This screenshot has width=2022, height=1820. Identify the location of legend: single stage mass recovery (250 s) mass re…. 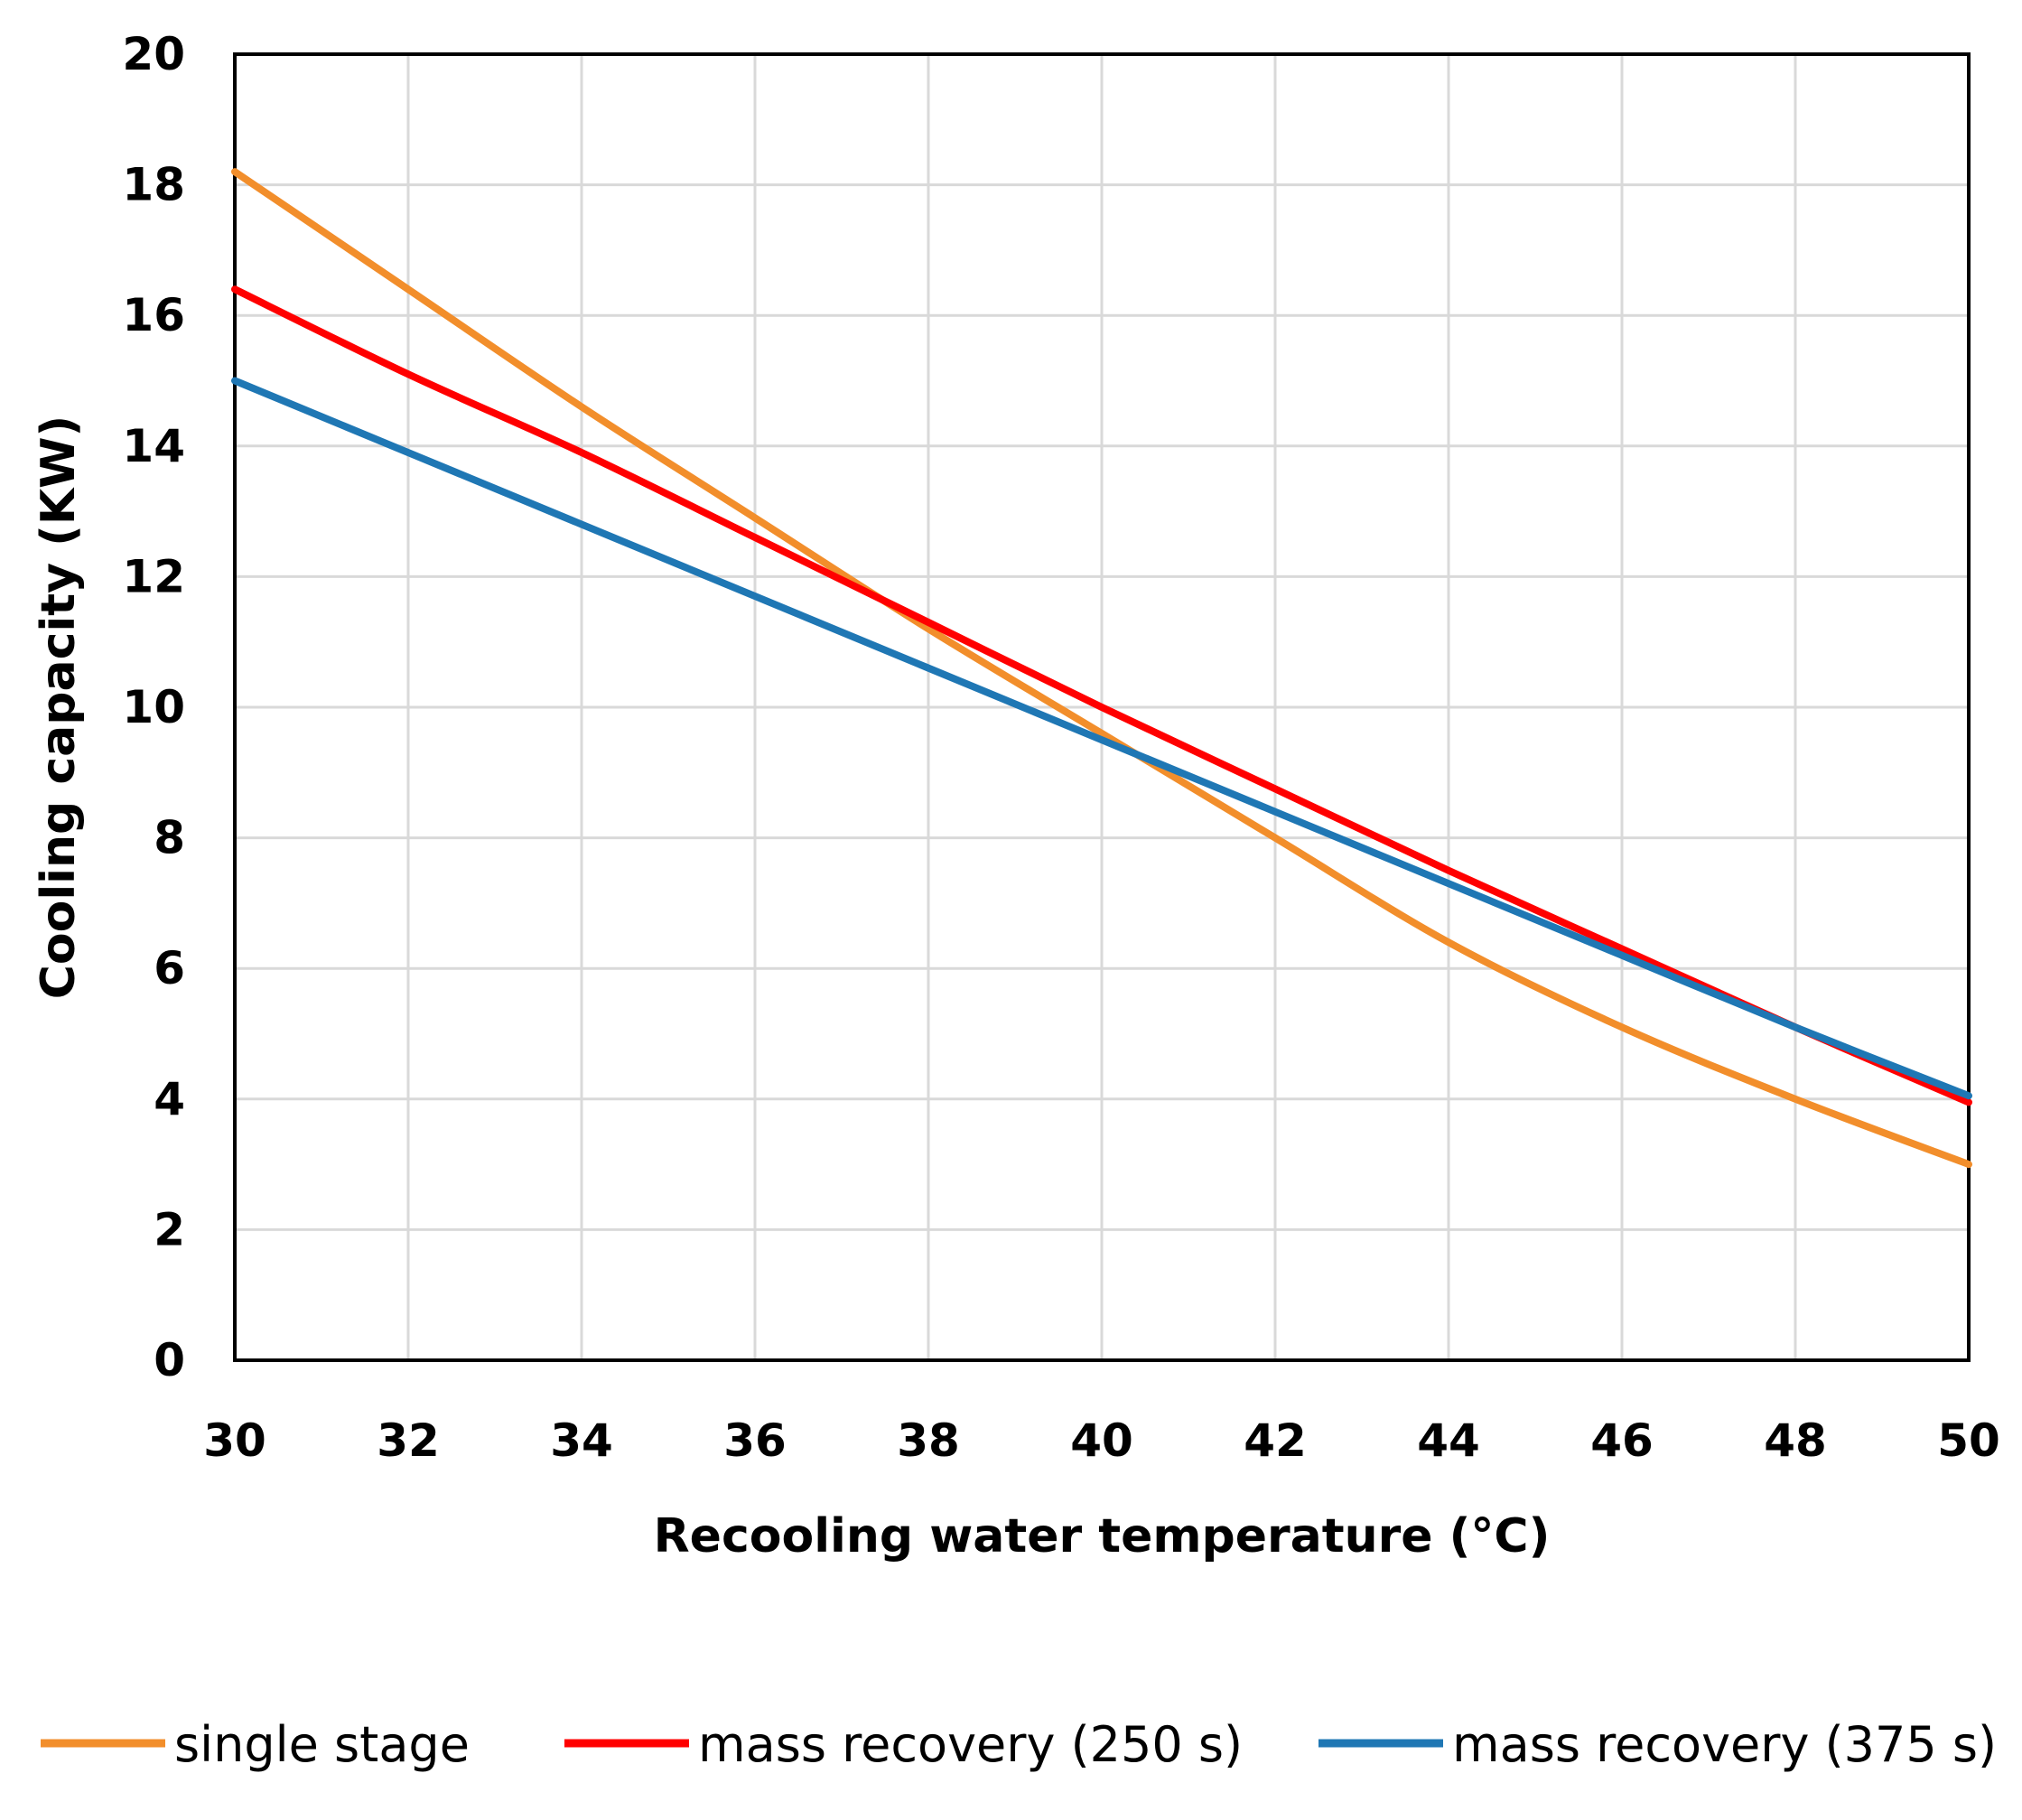
(1019, 1744).